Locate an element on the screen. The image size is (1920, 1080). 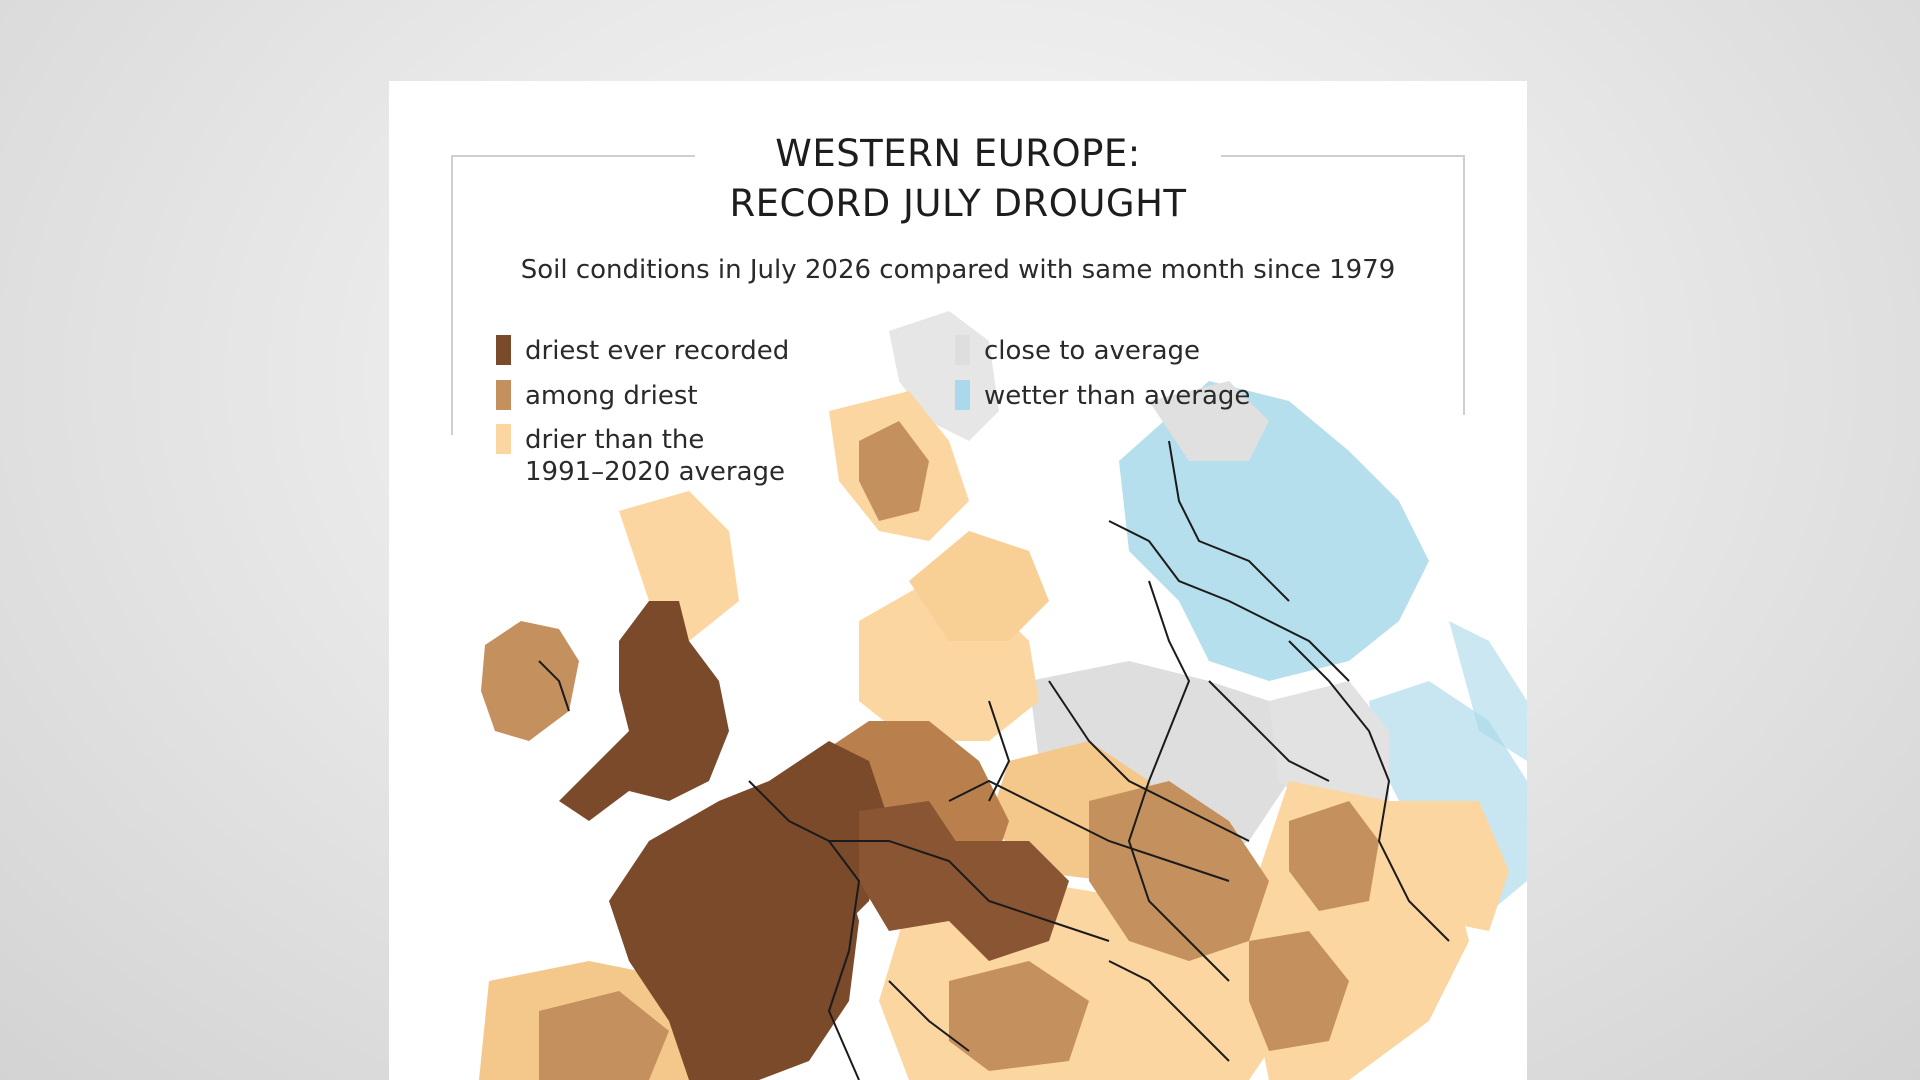
frame-top-left is located at coordinates (573, 156).